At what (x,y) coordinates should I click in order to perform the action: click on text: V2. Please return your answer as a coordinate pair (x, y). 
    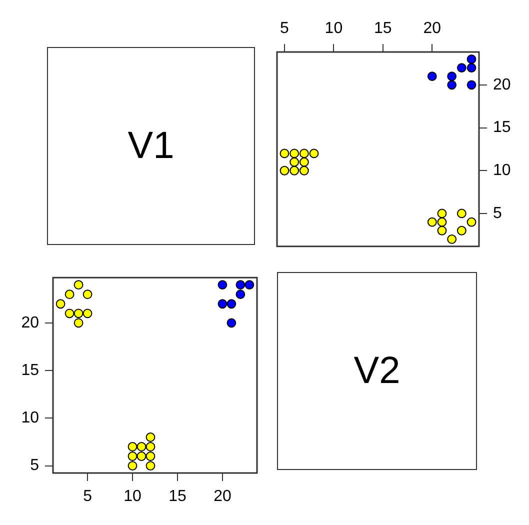
    Looking at the image, I should click on (377, 371).